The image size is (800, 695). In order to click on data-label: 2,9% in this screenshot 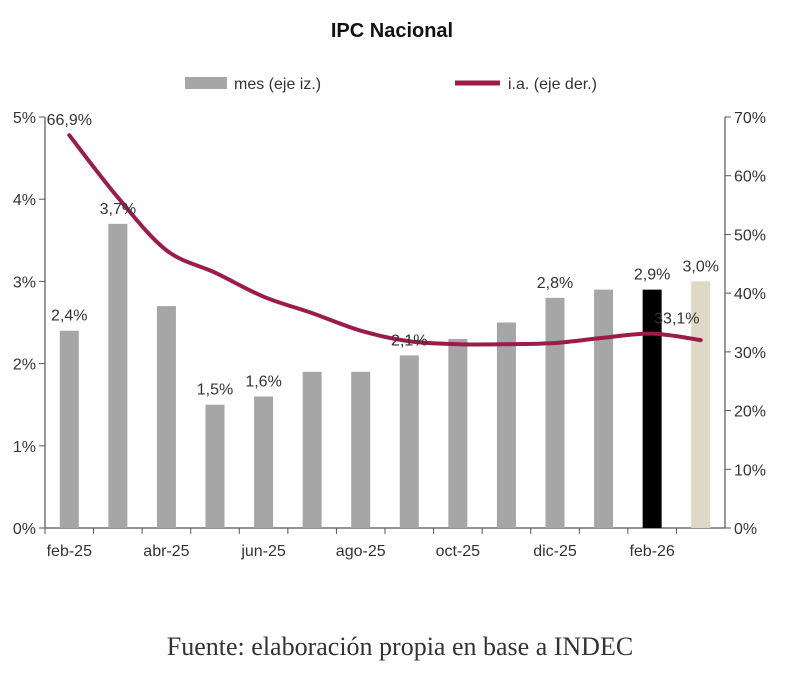, I will do `click(652, 275)`.